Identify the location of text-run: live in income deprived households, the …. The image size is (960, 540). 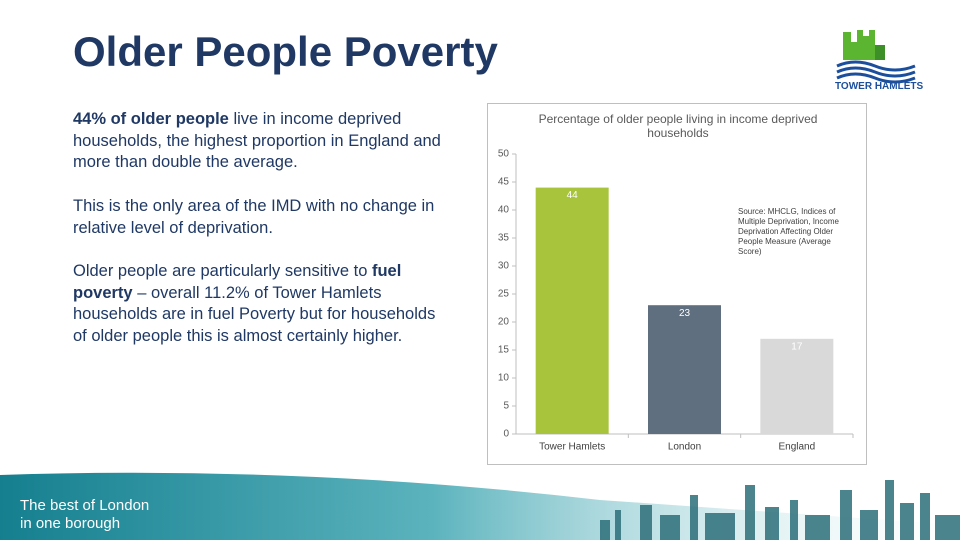
(257, 140).